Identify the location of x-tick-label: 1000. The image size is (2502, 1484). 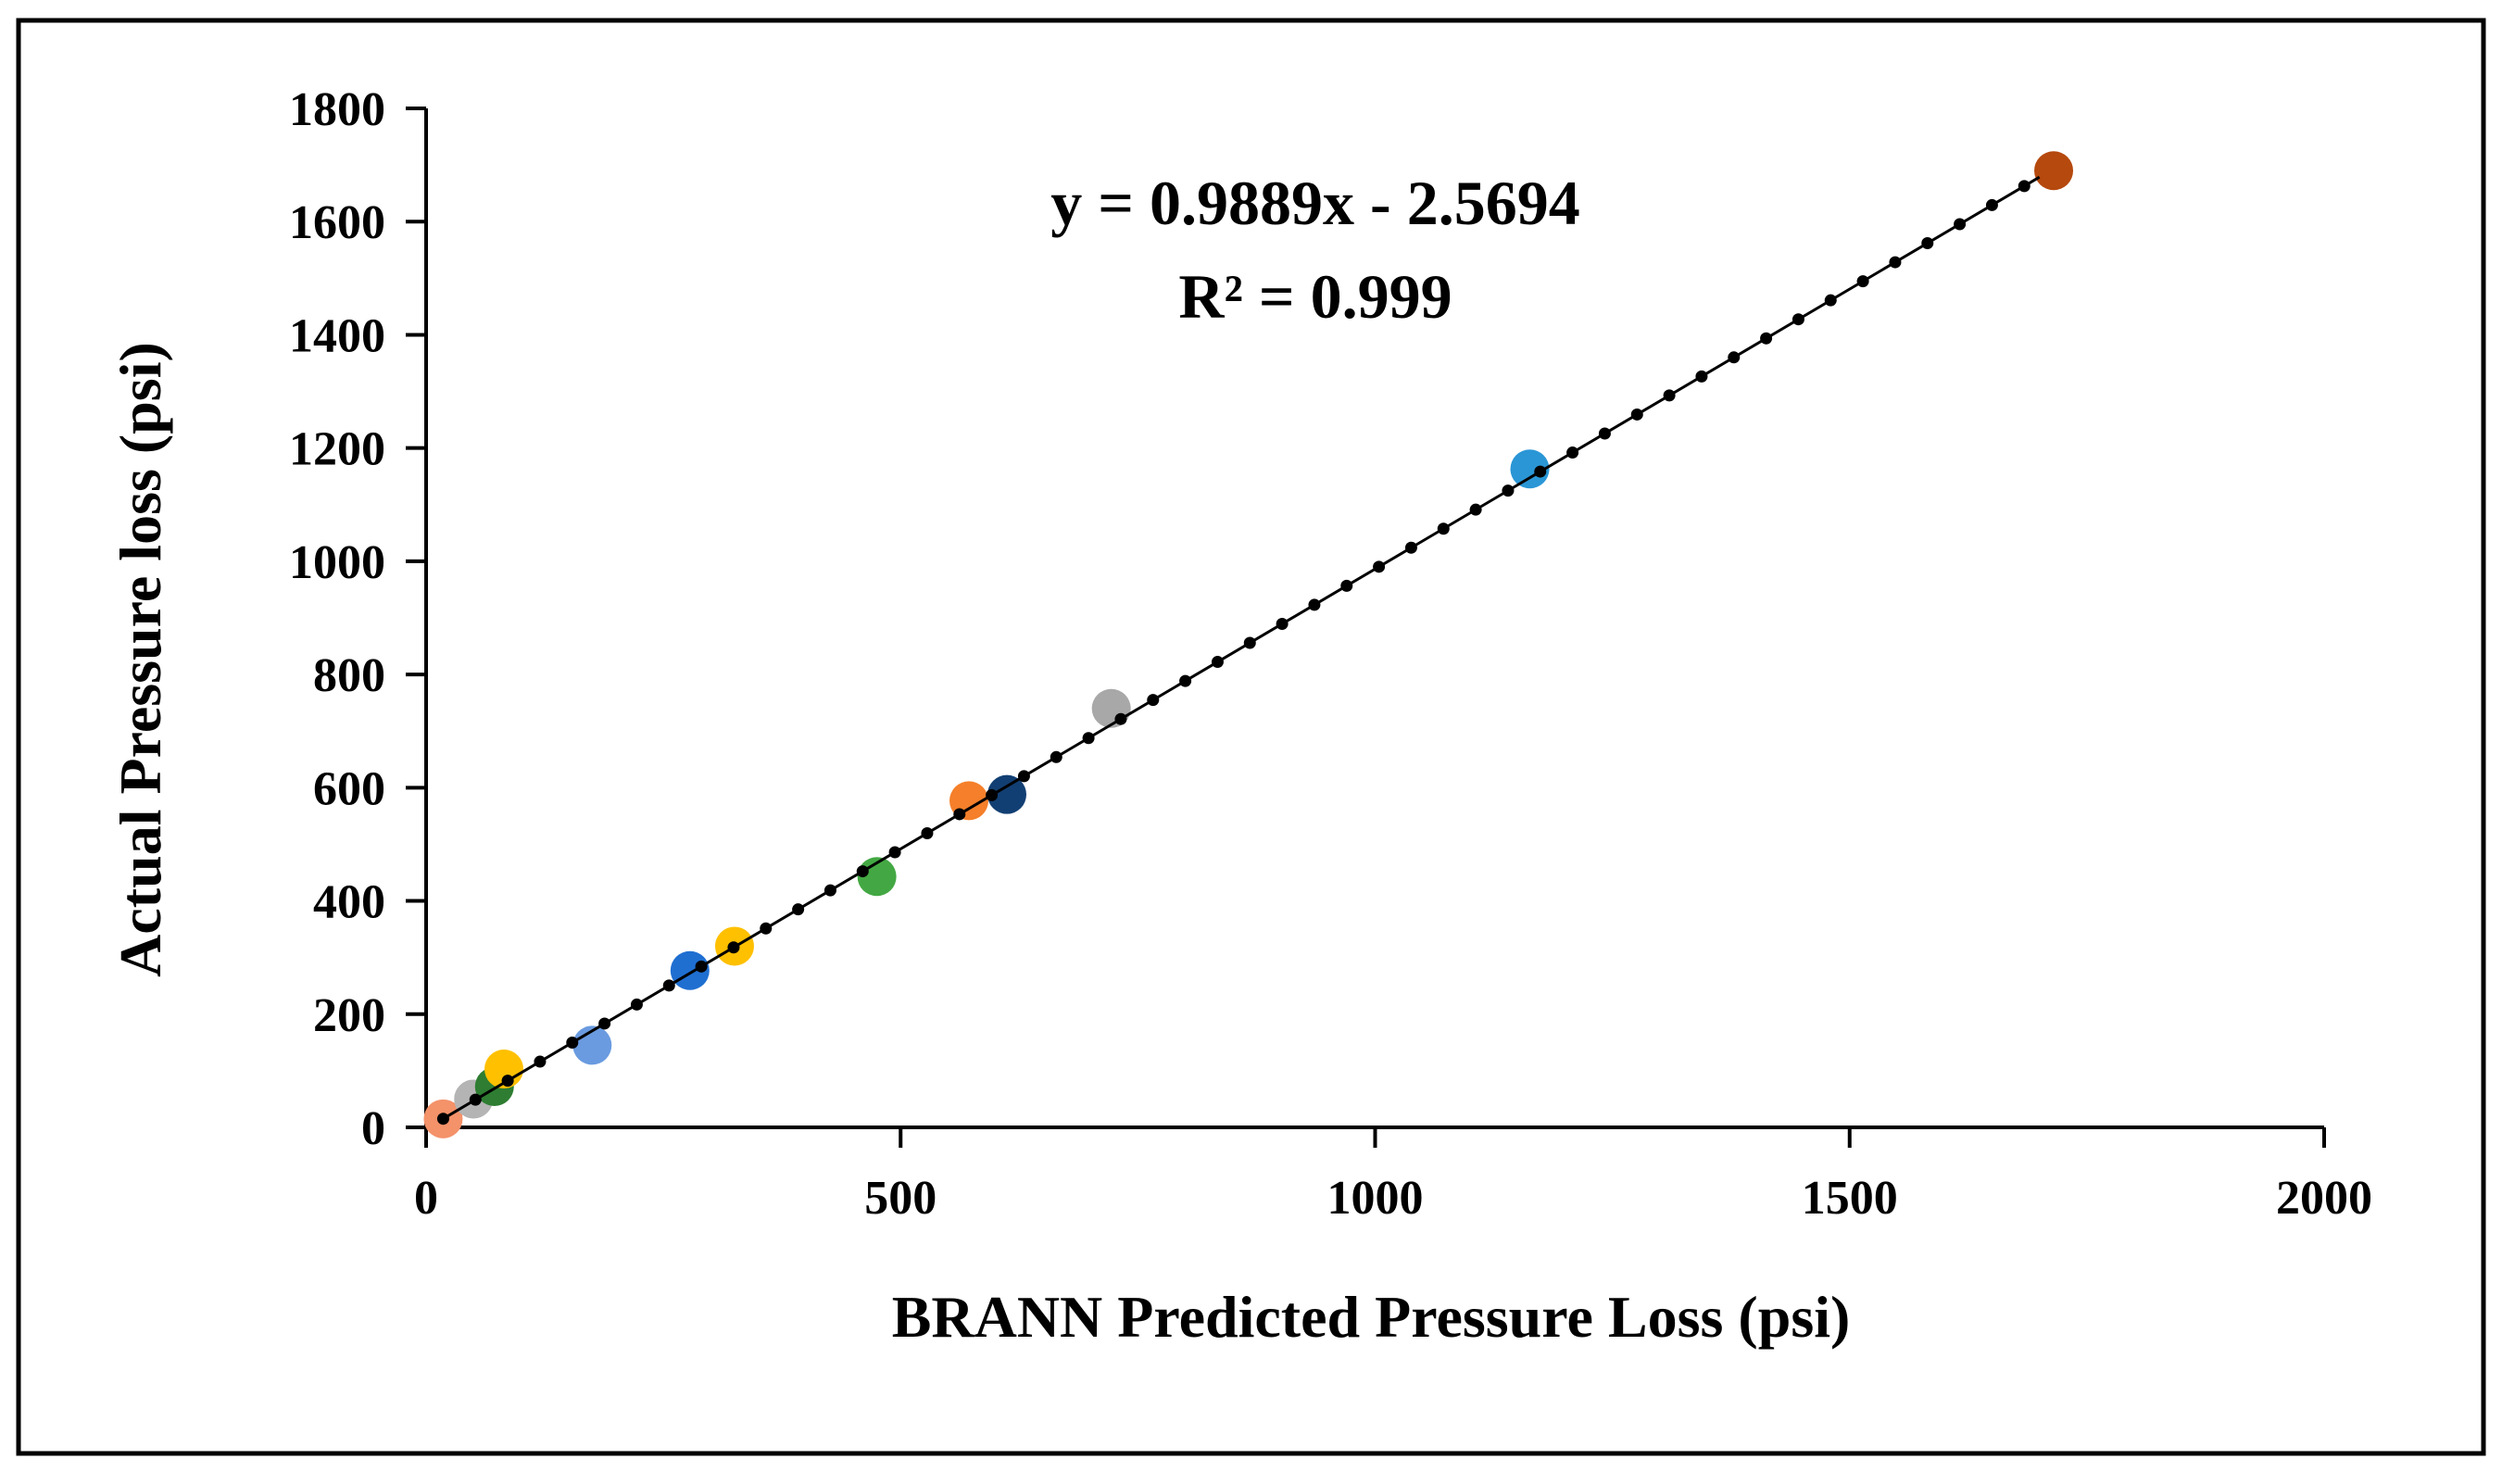
(1375, 1198).